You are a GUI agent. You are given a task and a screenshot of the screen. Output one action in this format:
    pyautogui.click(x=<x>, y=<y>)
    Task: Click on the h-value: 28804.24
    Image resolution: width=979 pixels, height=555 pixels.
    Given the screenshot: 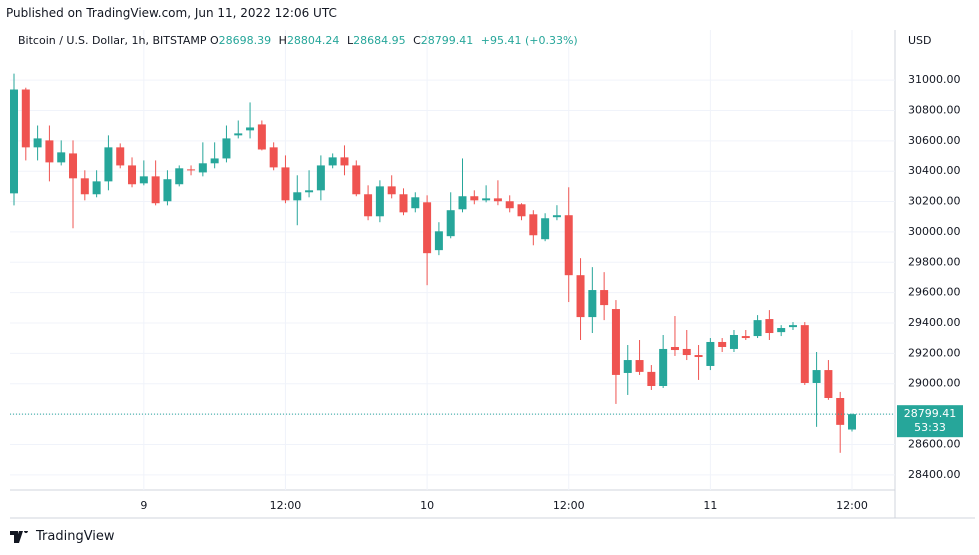 What is the action you would take?
    pyautogui.click(x=313, y=40)
    